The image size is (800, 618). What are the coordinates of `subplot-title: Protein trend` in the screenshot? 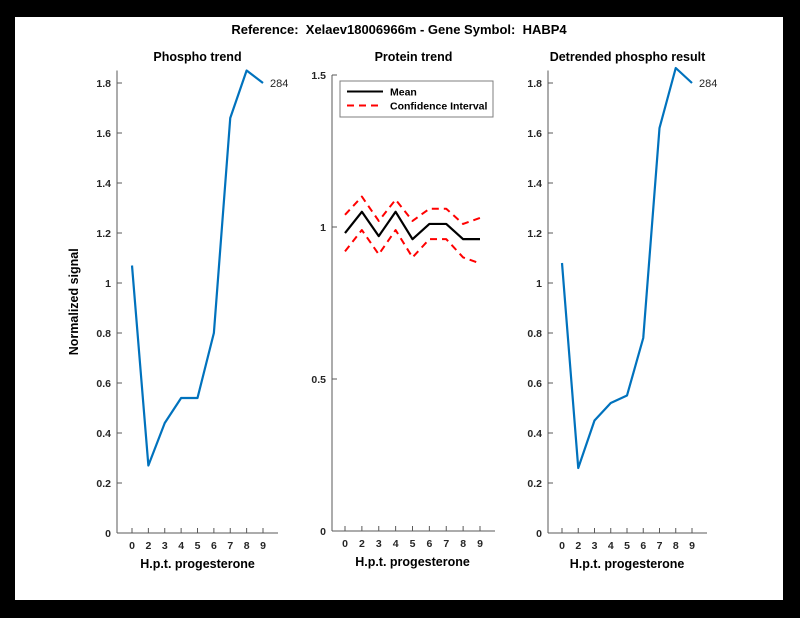 It's located at (414, 57).